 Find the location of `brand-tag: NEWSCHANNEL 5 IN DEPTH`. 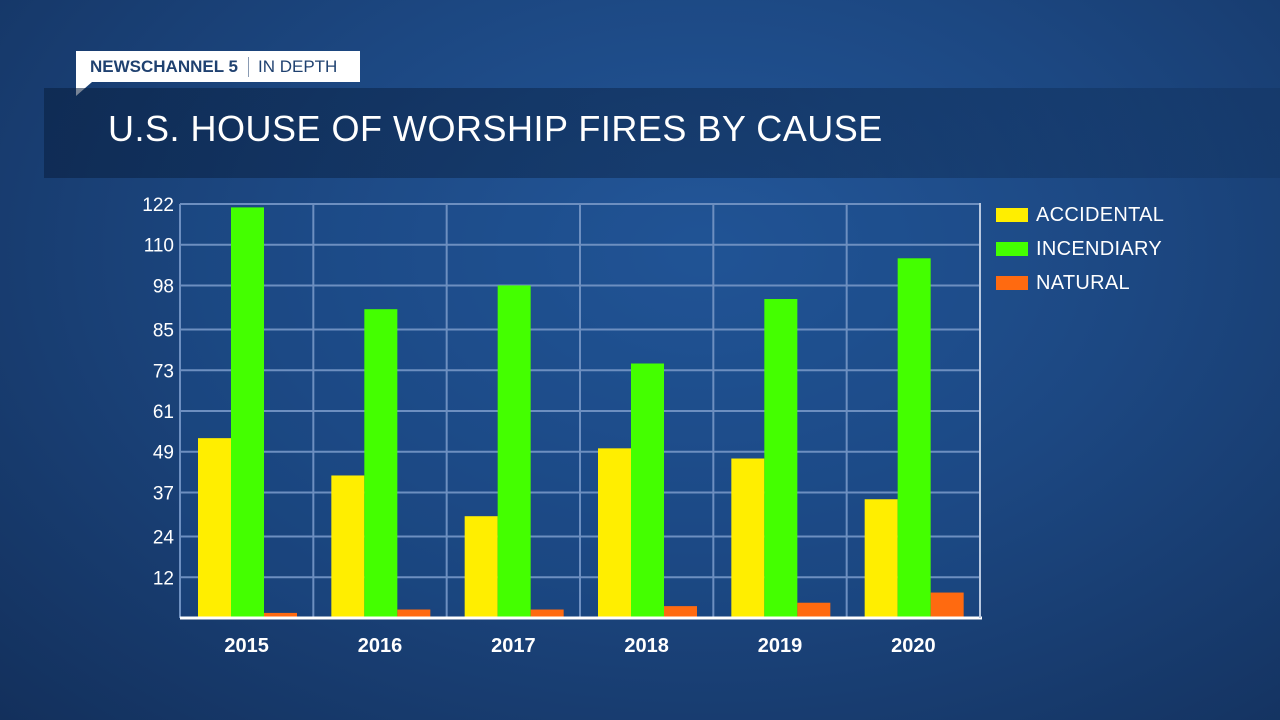

brand-tag: NEWSCHANNEL 5 IN DEPTH is located at coordinates (218, 66).